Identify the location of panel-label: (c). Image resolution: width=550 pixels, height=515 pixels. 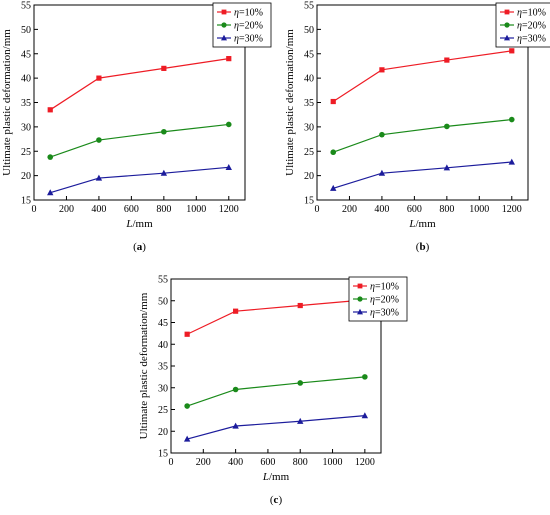
(276, 500).